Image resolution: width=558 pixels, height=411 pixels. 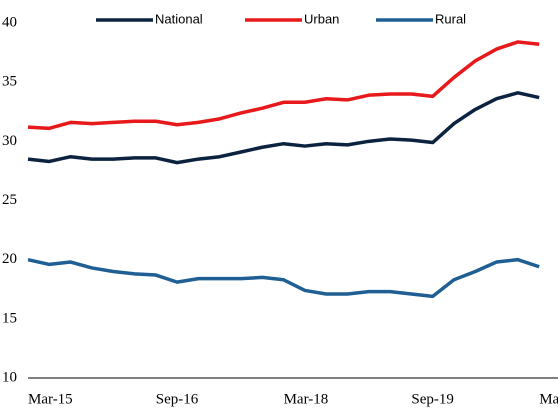 I want to click on y-tick-label: 35, so click(x=9, y=82).